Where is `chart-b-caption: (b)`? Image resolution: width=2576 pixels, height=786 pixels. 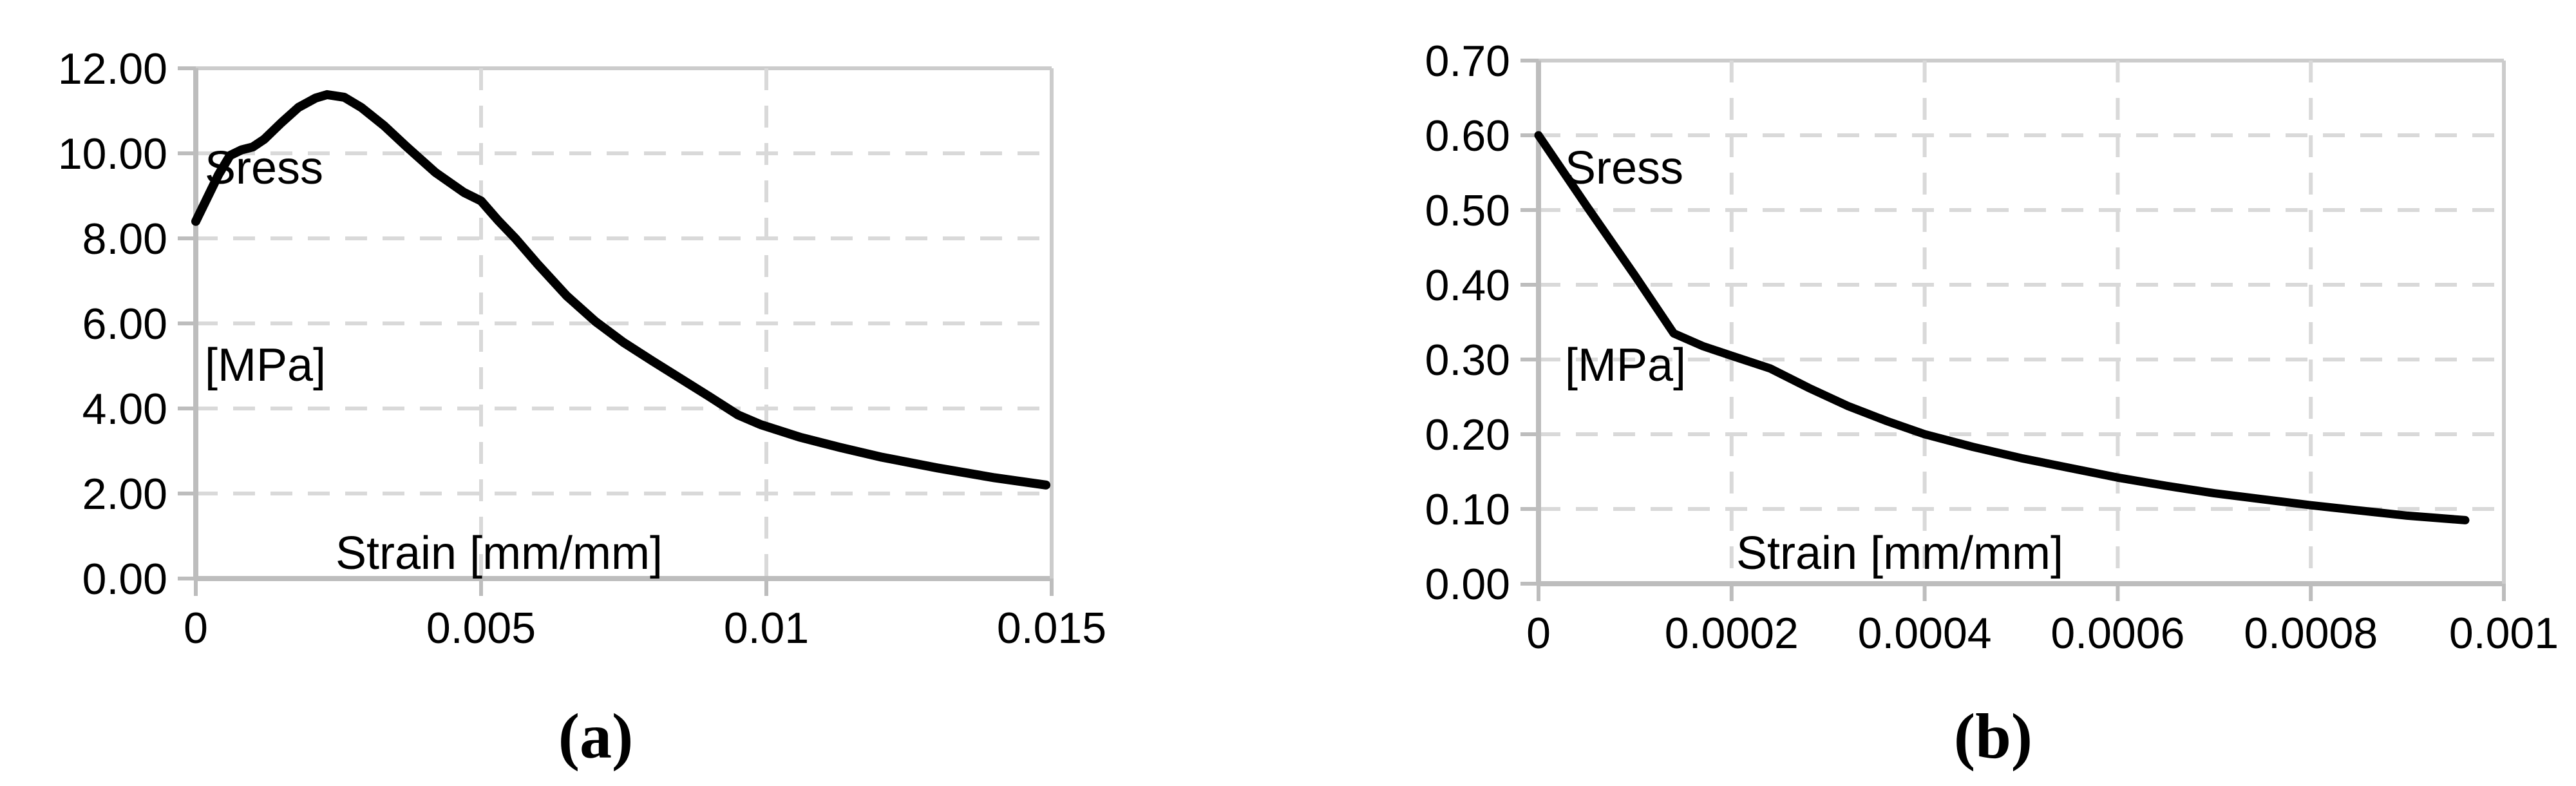
chart-b-caption: (b) is located at coordinates (1993, 736).